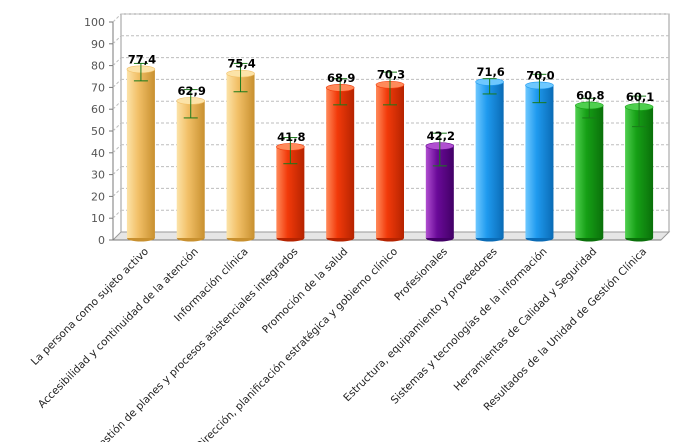 The height and width of the screenshot is (442, 677). What do you see at coordinates (305, 291) in the screenshot?
I see `x-tick-label: Promoción de la salud` at bounding box center [305, 291].